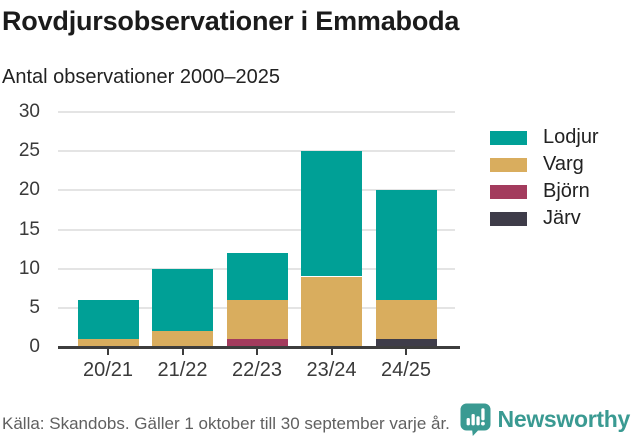  I want to click on x-axis-line, so click(259, 347).